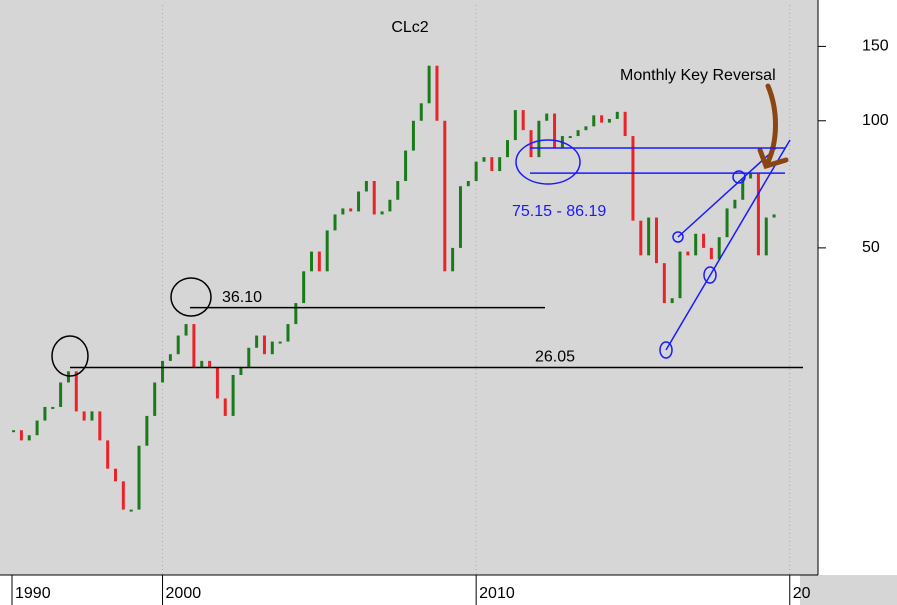 The height and width of the screenshot is (605, 897). I want to click on arrow, so click(773, 126).